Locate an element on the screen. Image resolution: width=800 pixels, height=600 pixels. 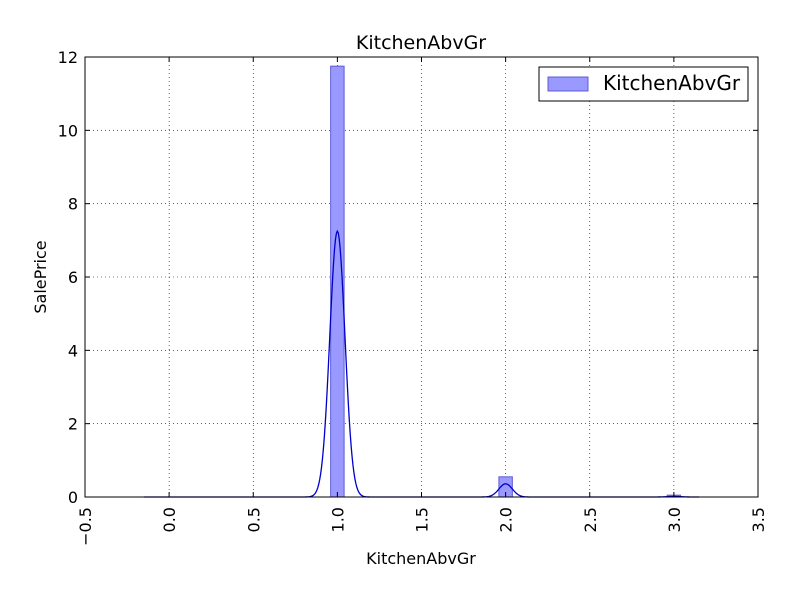
chart-title: KitchenAbvGr is located at coordinates (421, 43).